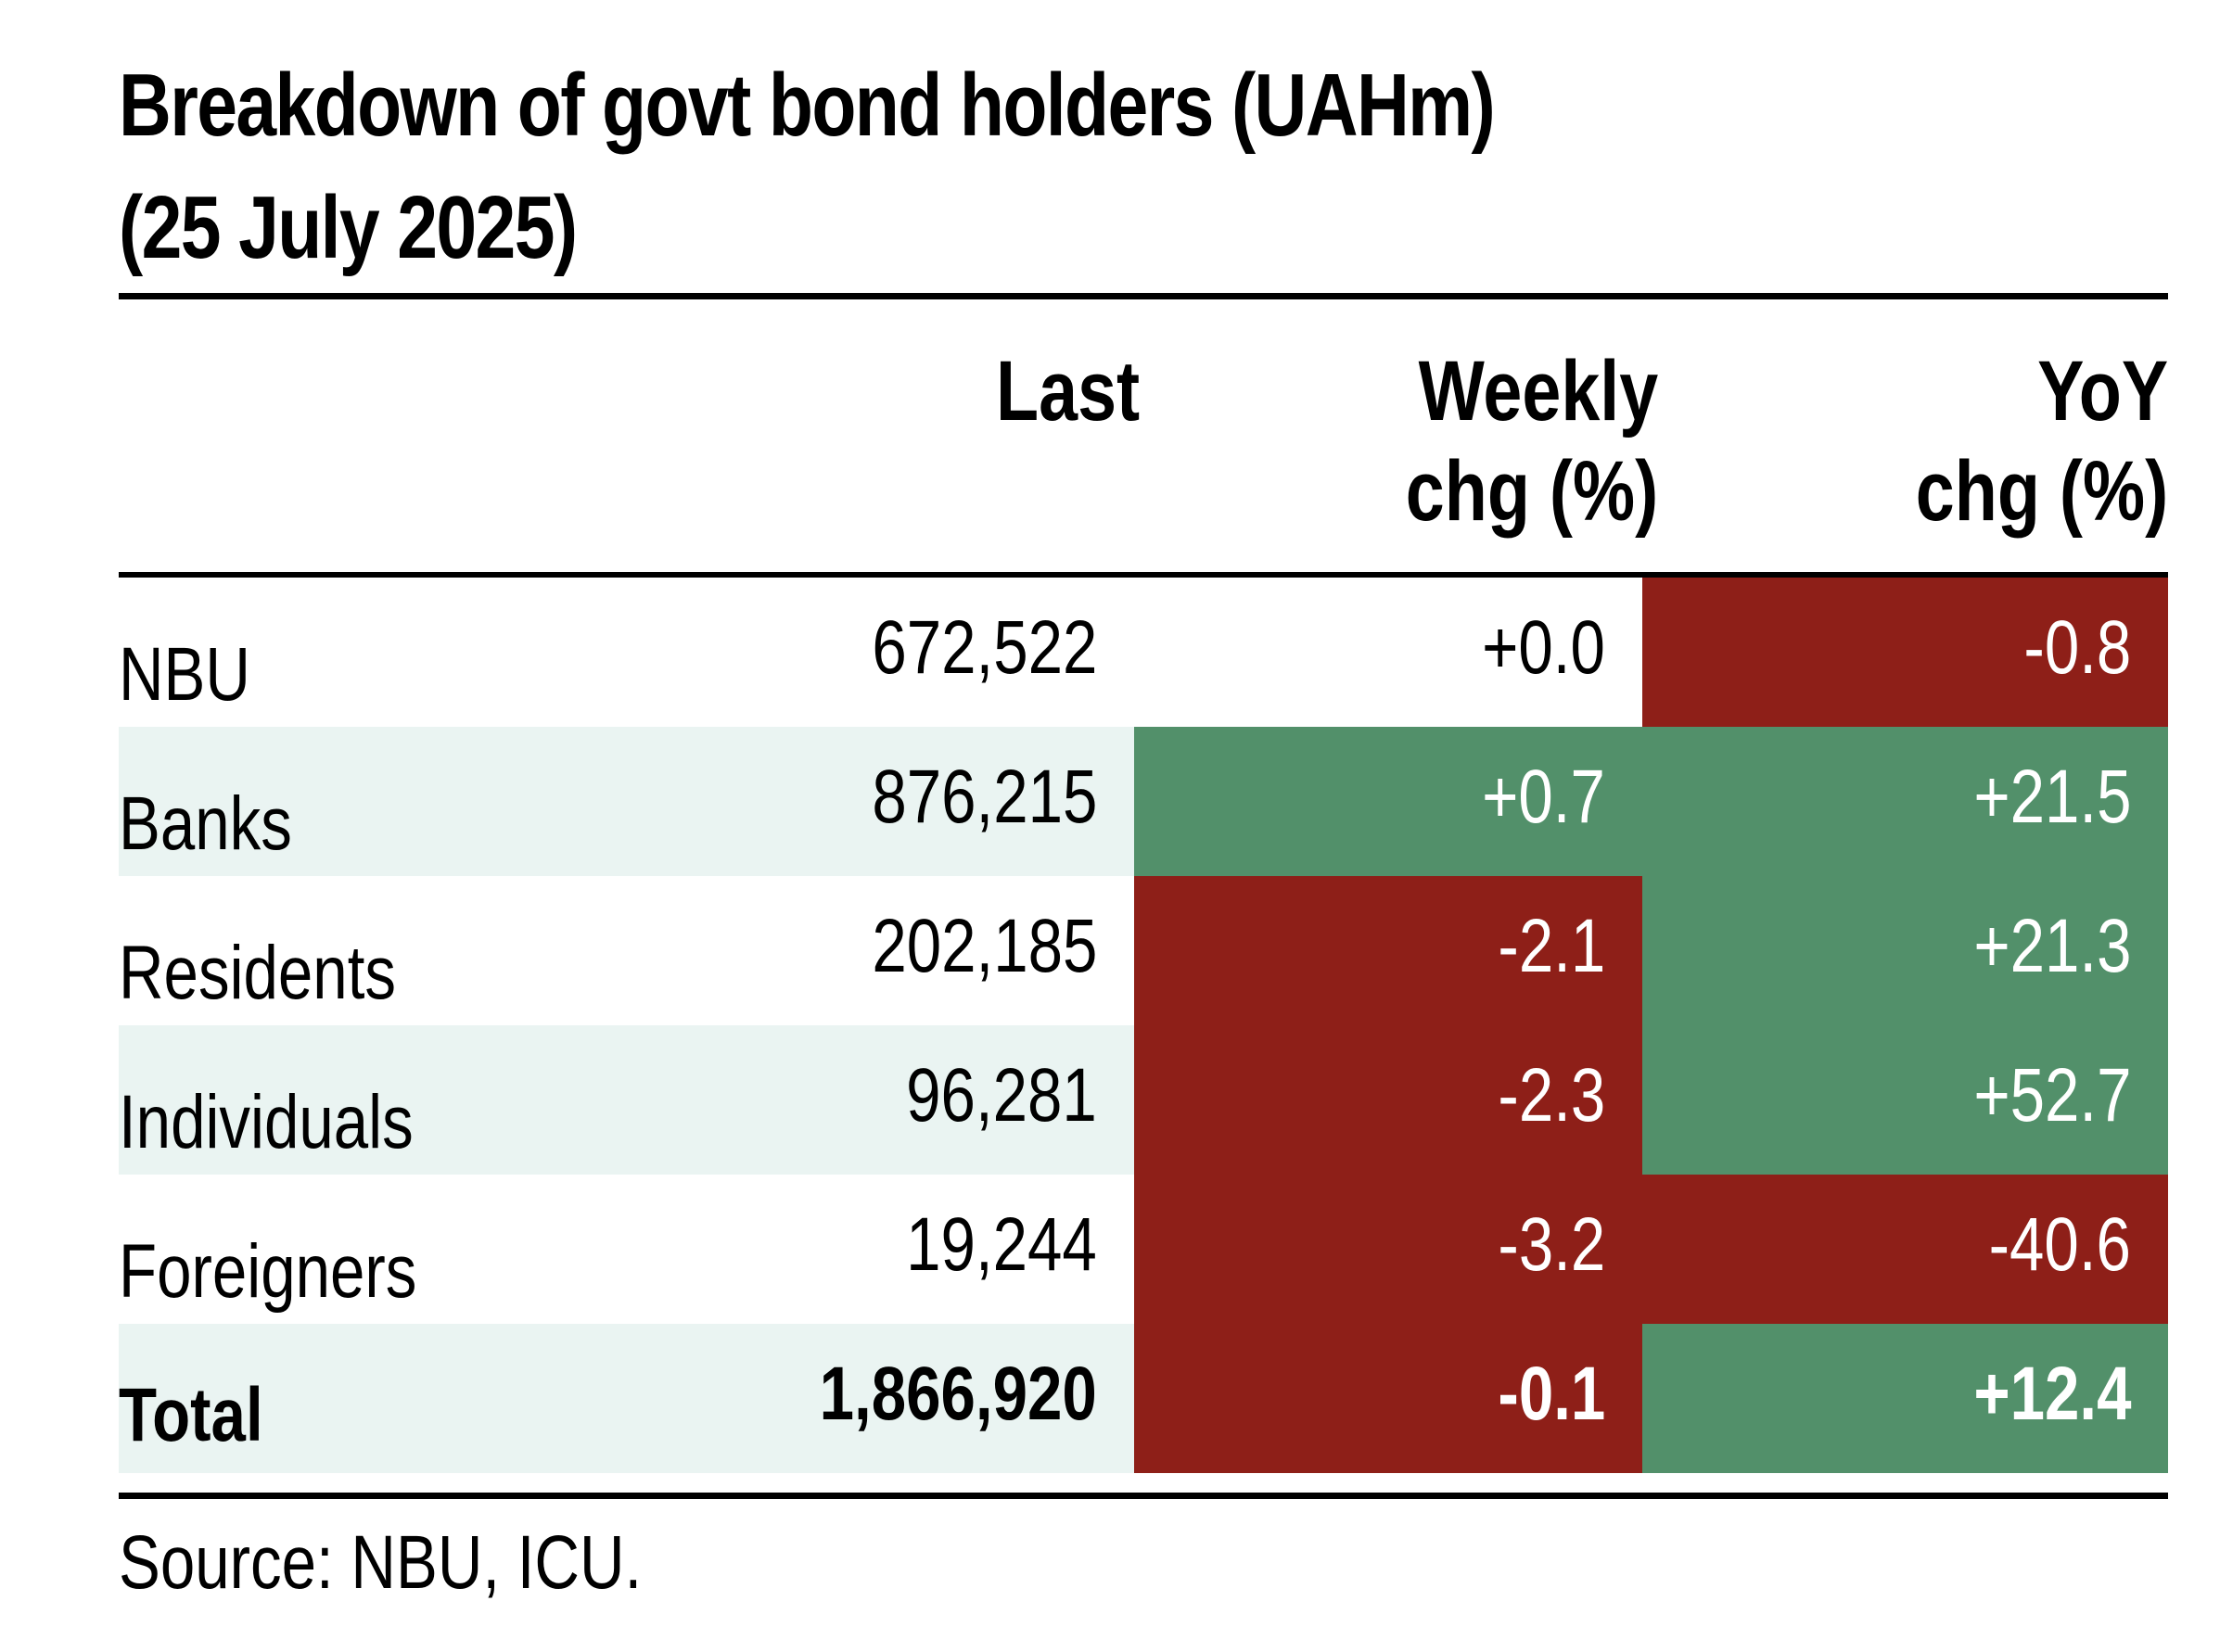 The height and width of the screenshot is (1652, 2220). What do you see at coordinates (381, 1562) in the screenshot?
I see `source-note: Source: NBU, ICU.` at bounding box center [381, 1562].